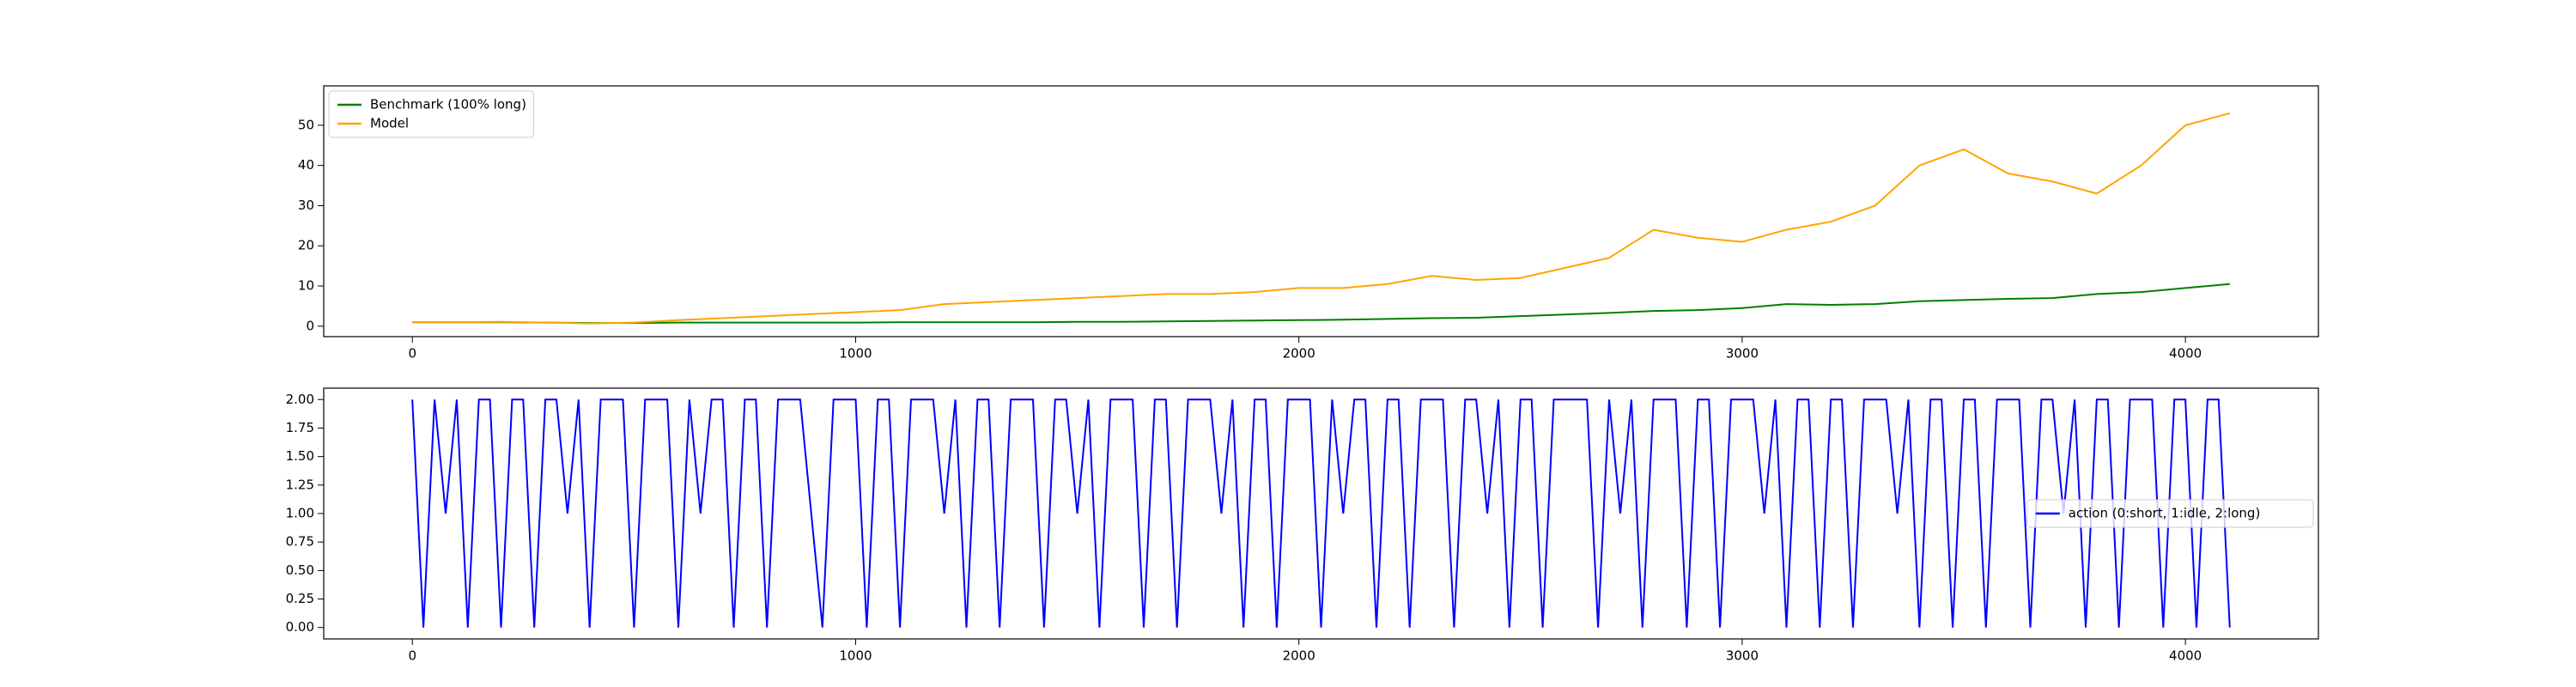 The width and height of the screenshot is (2576, 687). I want to click on y-tick-label: 30, so click(306, 205).